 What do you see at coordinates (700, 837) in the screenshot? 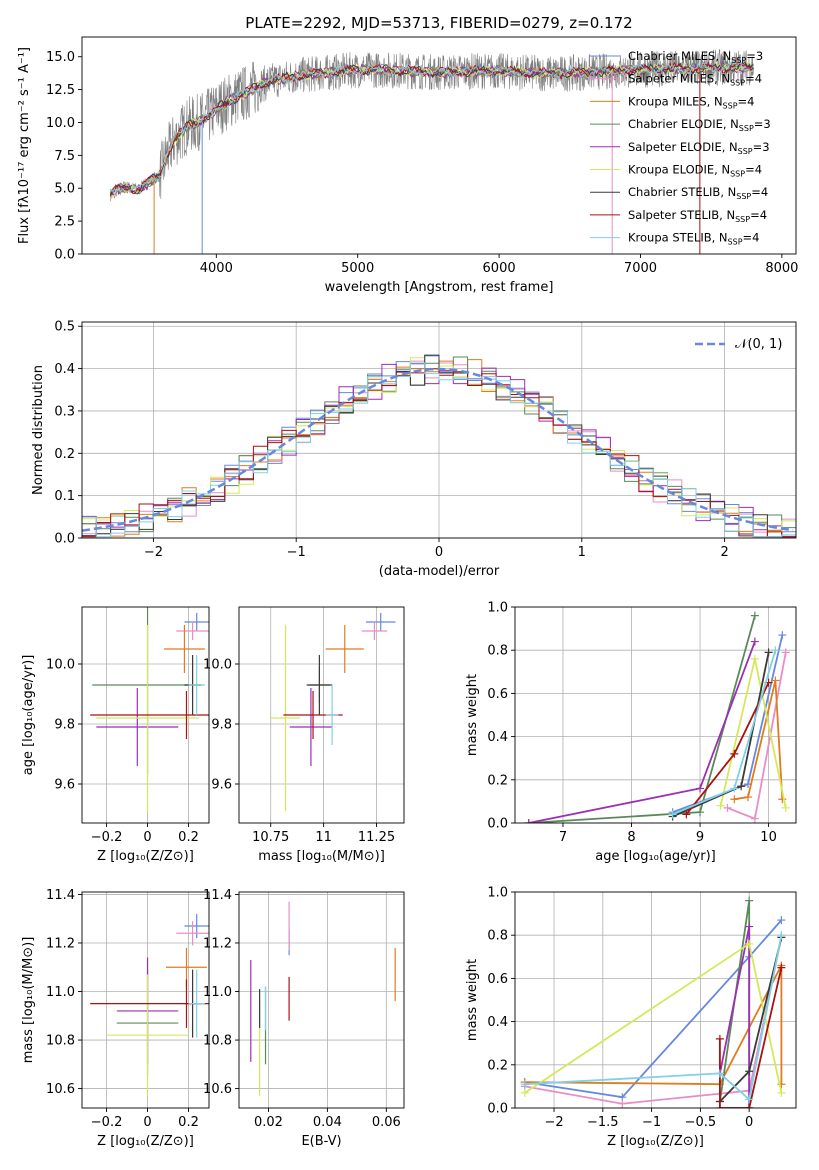
I see `x-tick-label: 9` at bounding box center [700, 837].